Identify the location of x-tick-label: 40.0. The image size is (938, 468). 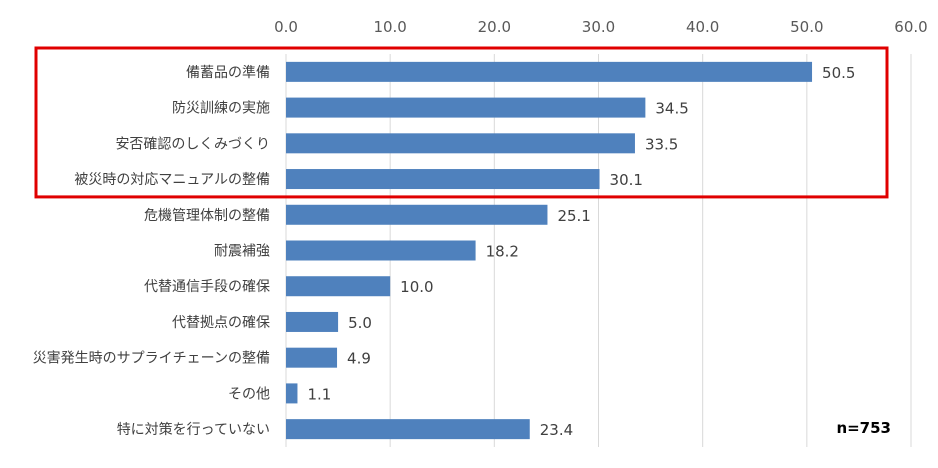
(702, 27).